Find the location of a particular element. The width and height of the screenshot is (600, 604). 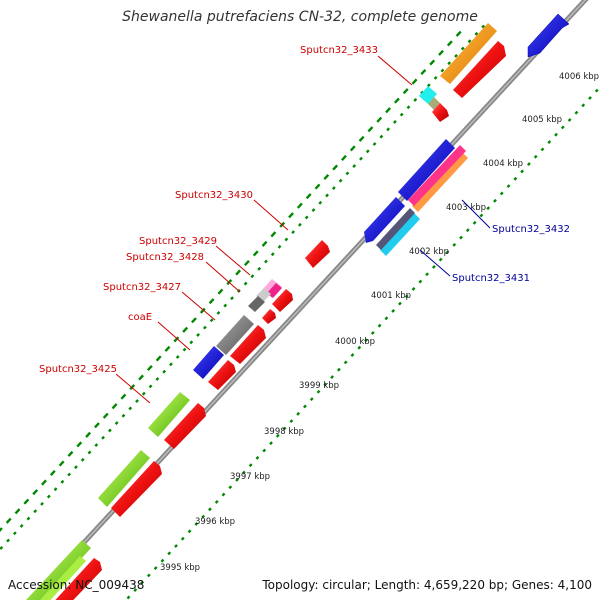

gene-red-3427b is located at coordinates (248, 344).